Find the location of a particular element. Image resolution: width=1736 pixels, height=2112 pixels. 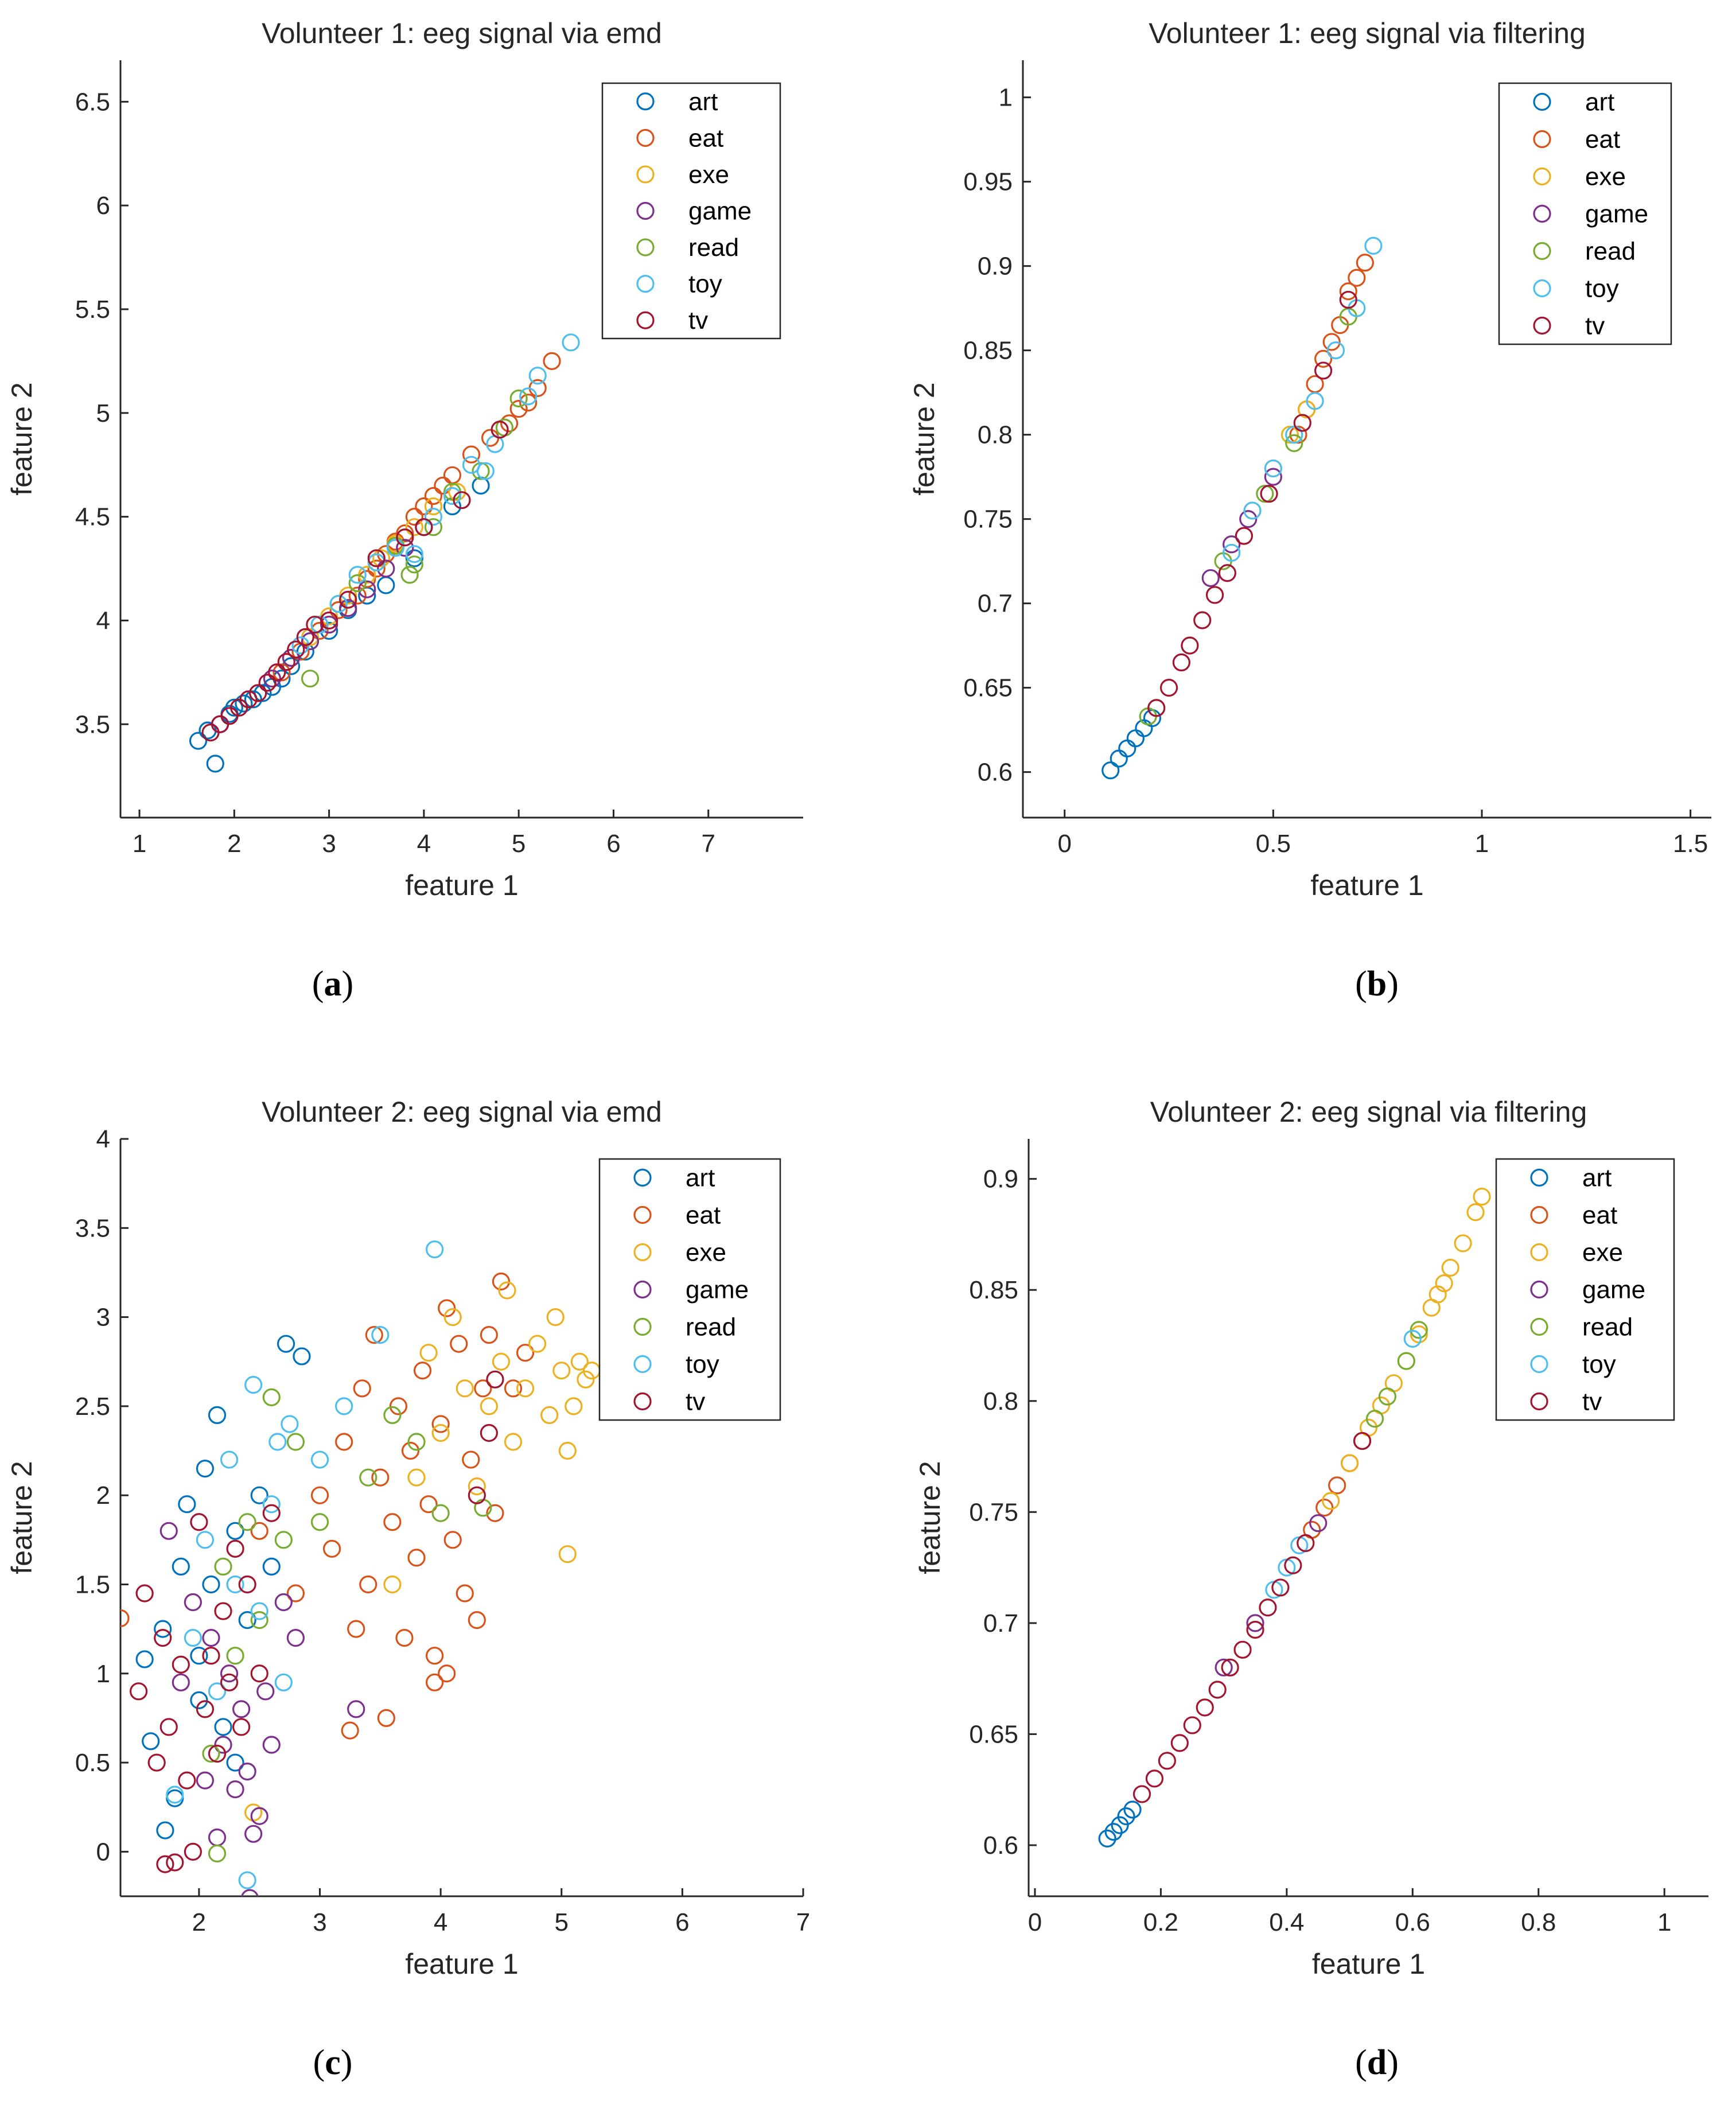

x-tick-label: 0.6 is located at coordinates (1413, 1922).